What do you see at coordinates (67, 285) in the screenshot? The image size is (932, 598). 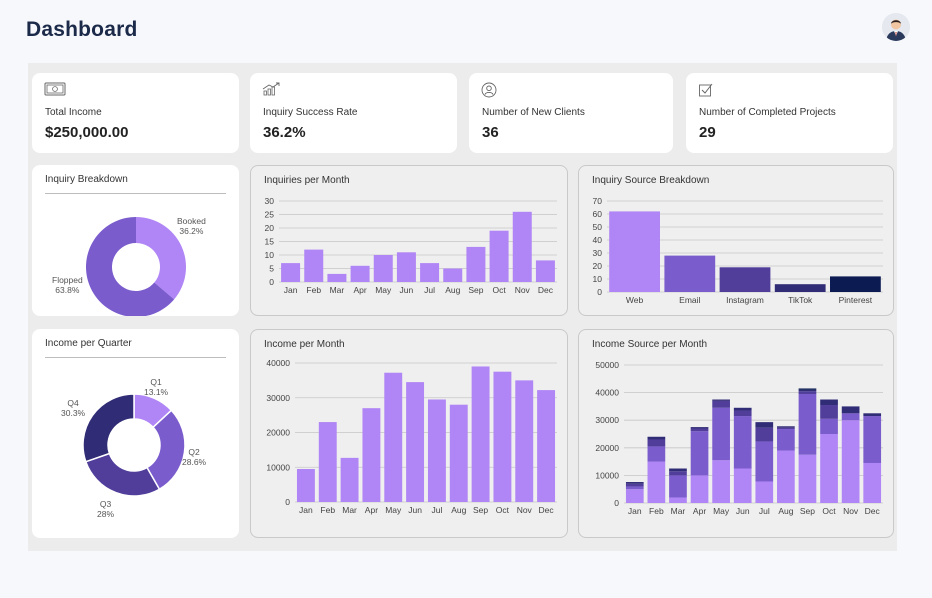 I see `slice-label-flopped: Flopped 63.8%` at bounding box center [67, 285].